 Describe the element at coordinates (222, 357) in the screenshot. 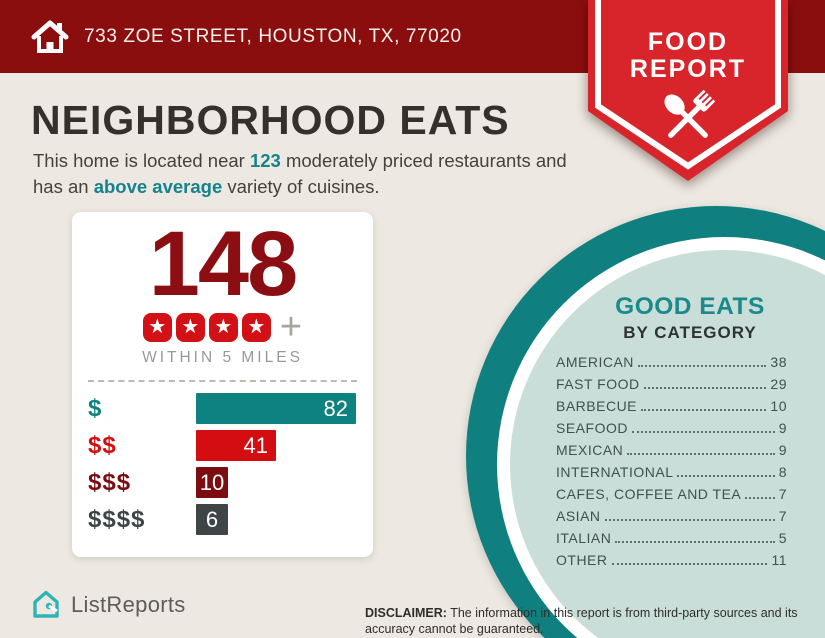

I see `radius-label: WITHIN 5 MILES` at that location.